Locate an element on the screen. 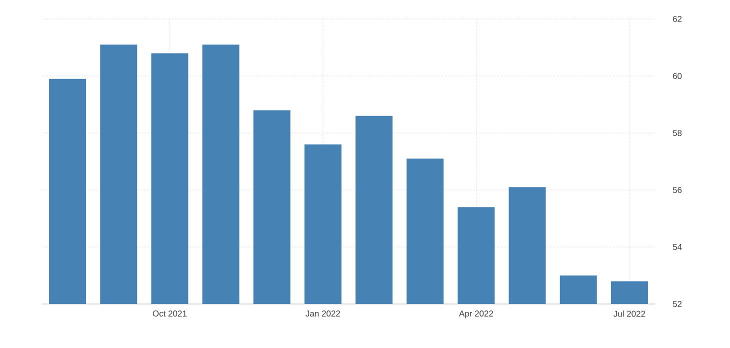 Image resolution: width=730 pixels, height=348 pixels. y-tick-label: 60 is located at coordinates (677, 76).